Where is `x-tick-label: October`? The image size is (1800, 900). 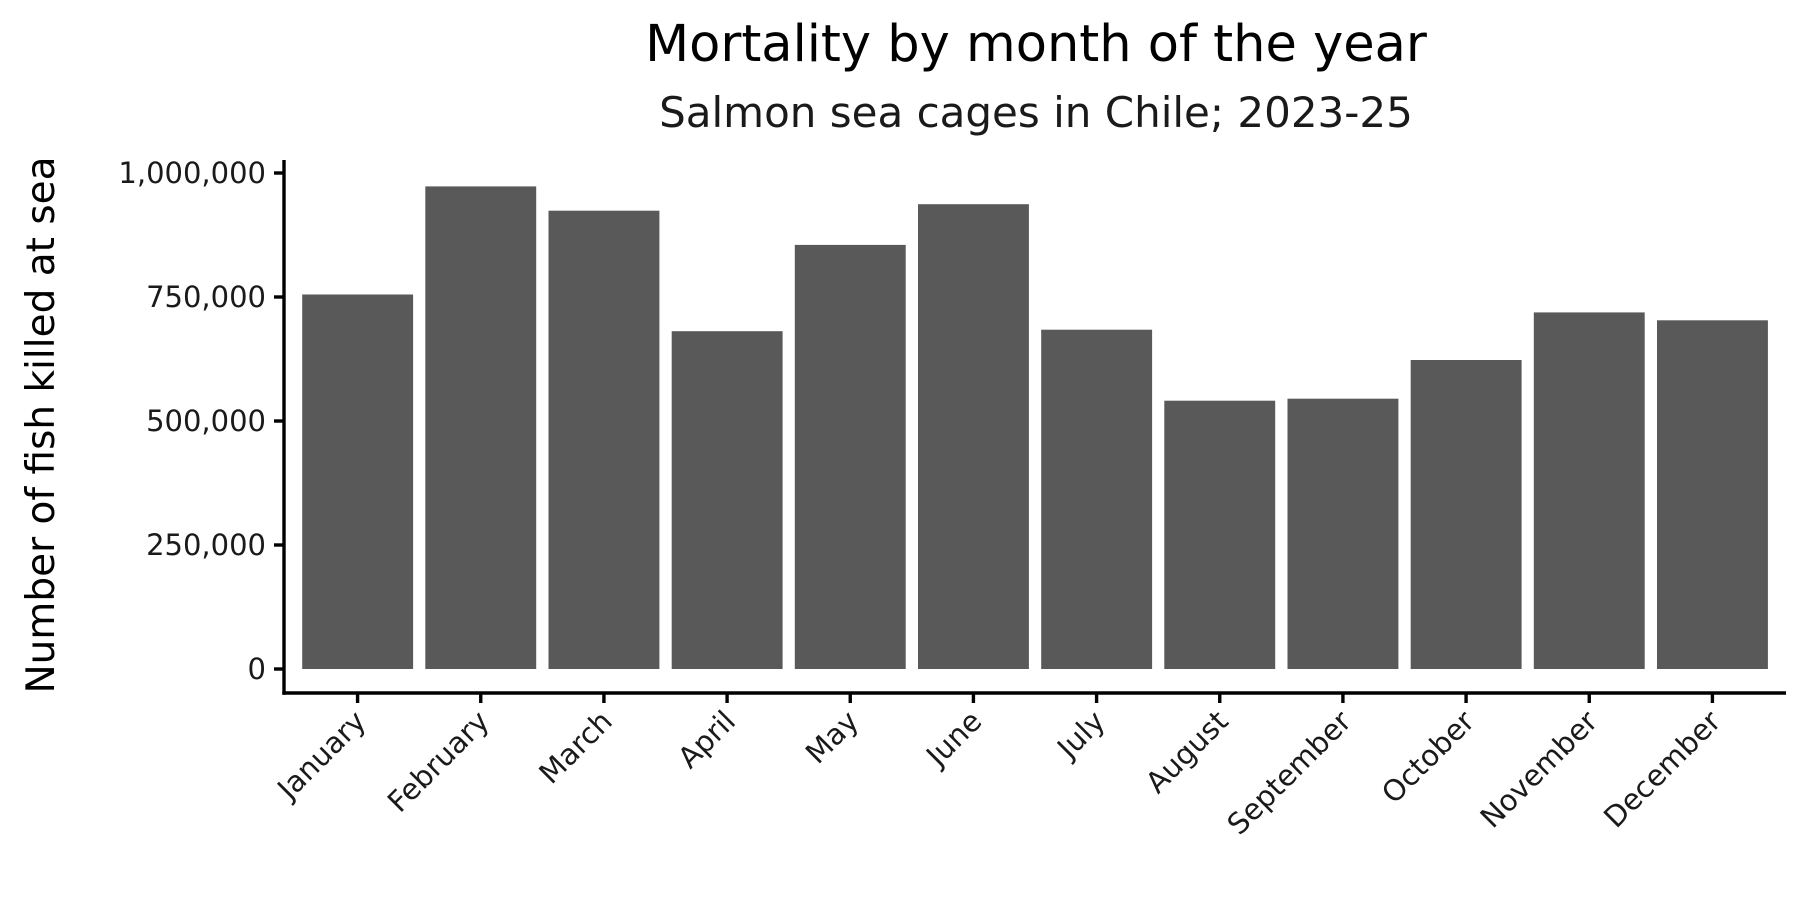
x-tick-label: October is located at coordinates (1428, 757).